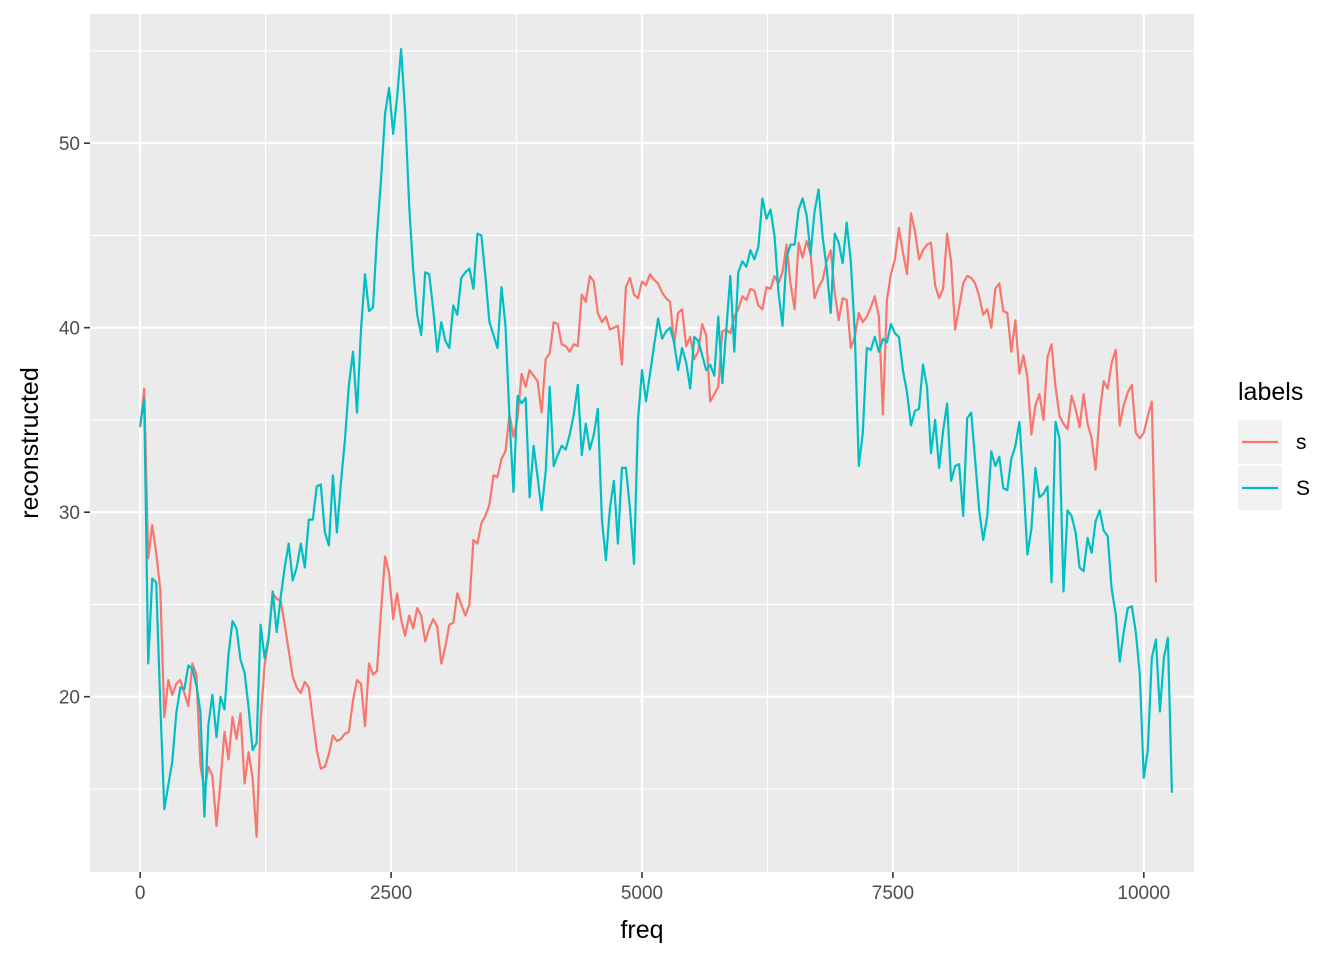 The width and height of the screenshot is (1344, 960). I want to click on legend-label-s: s, so click(1301, 442).